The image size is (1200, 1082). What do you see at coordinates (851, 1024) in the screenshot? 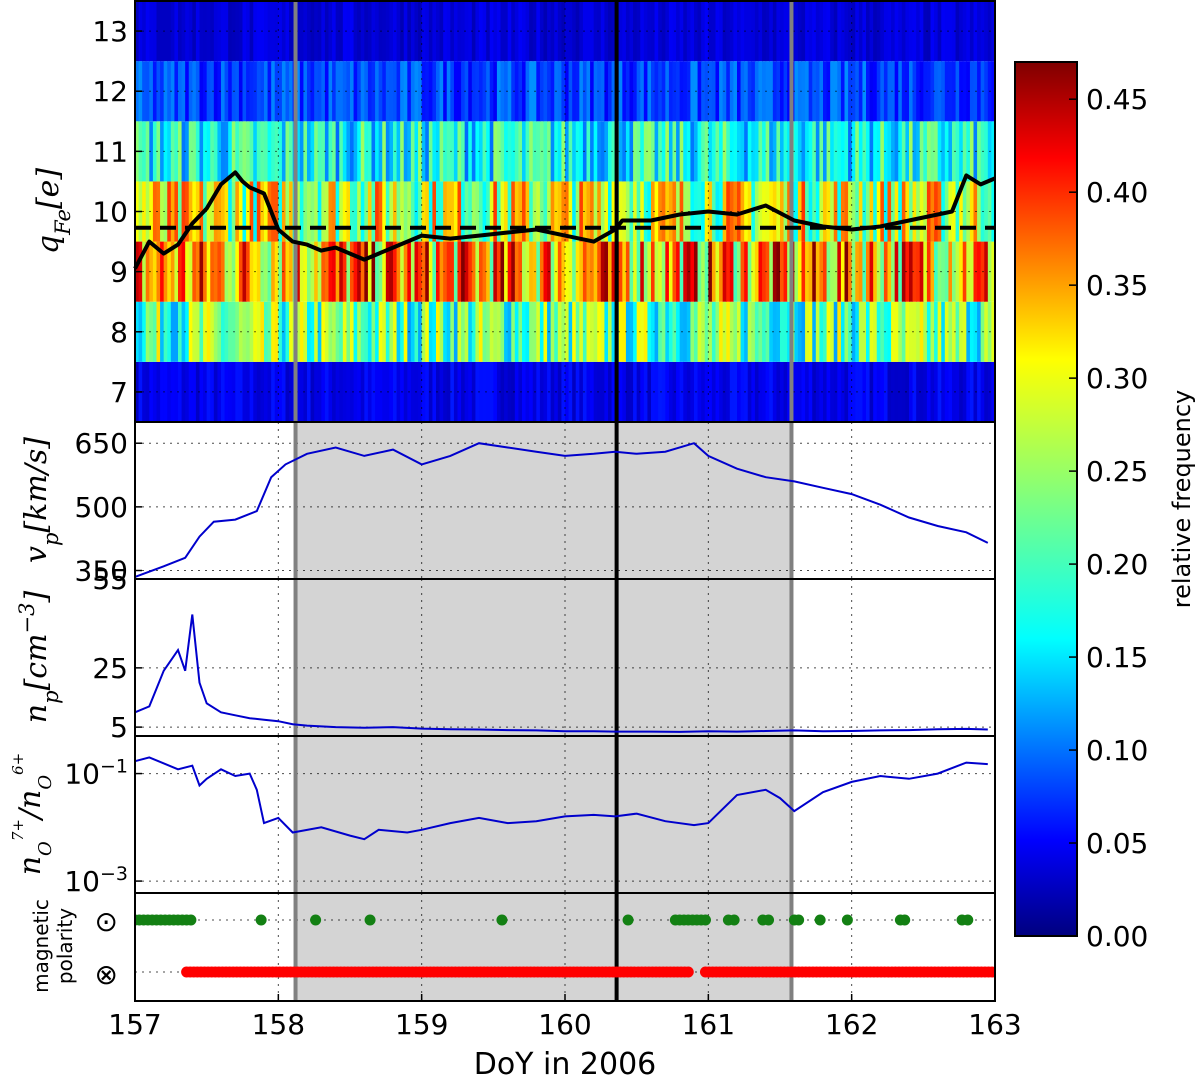
I see `x-tick-label: 162` at bounding box center [851, 1024].